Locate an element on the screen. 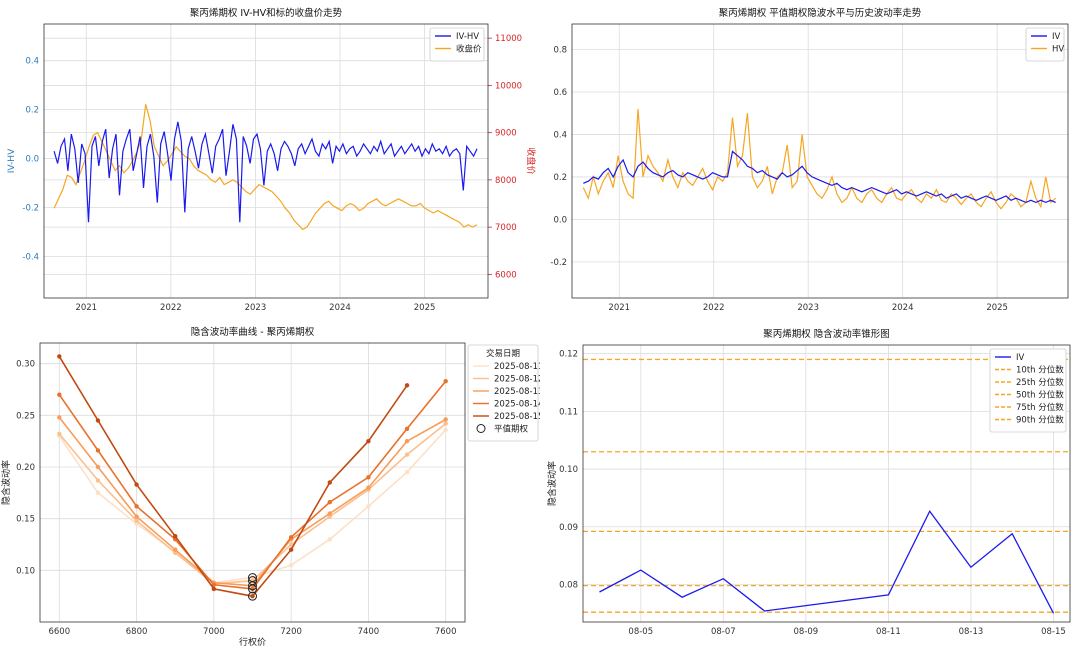 The height and width of the screenshot is (650, 1080). x-tick-label: 7000 is located at coordinates (214, 632).